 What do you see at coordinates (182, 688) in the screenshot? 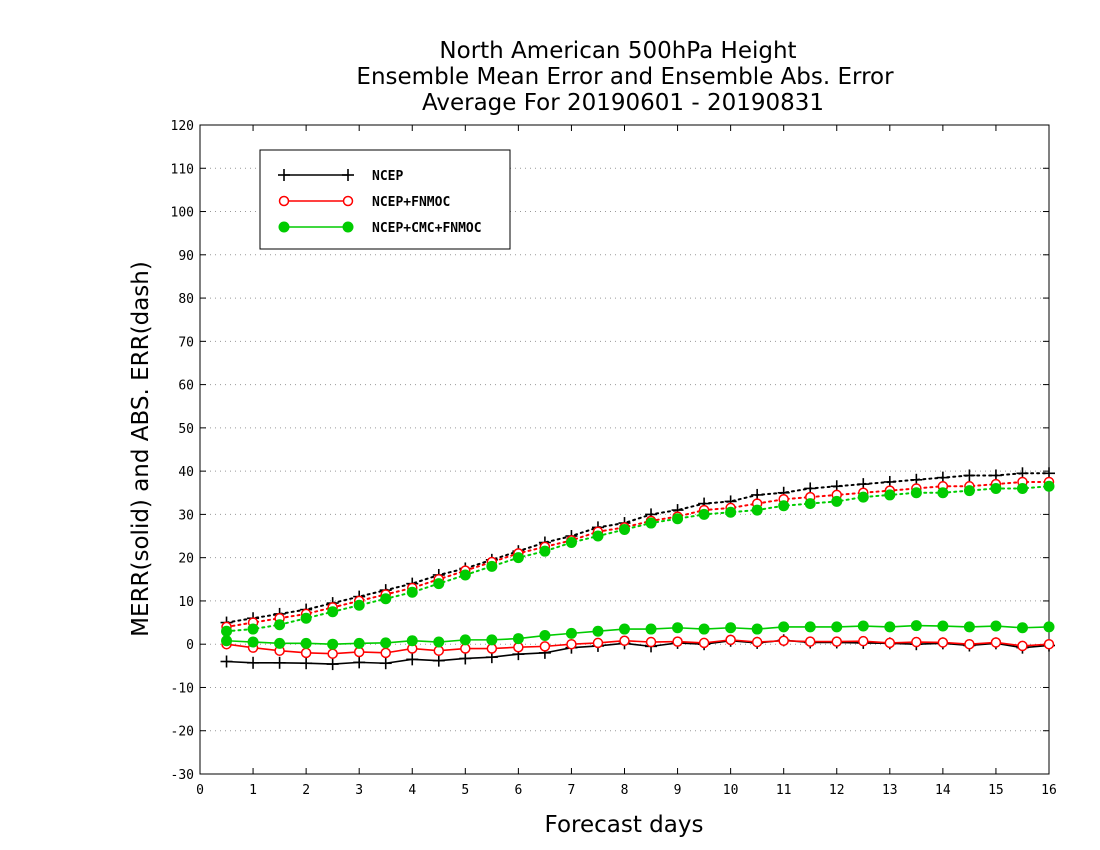
I see `y-tick-label: -10` at bounding box center [182, 688].